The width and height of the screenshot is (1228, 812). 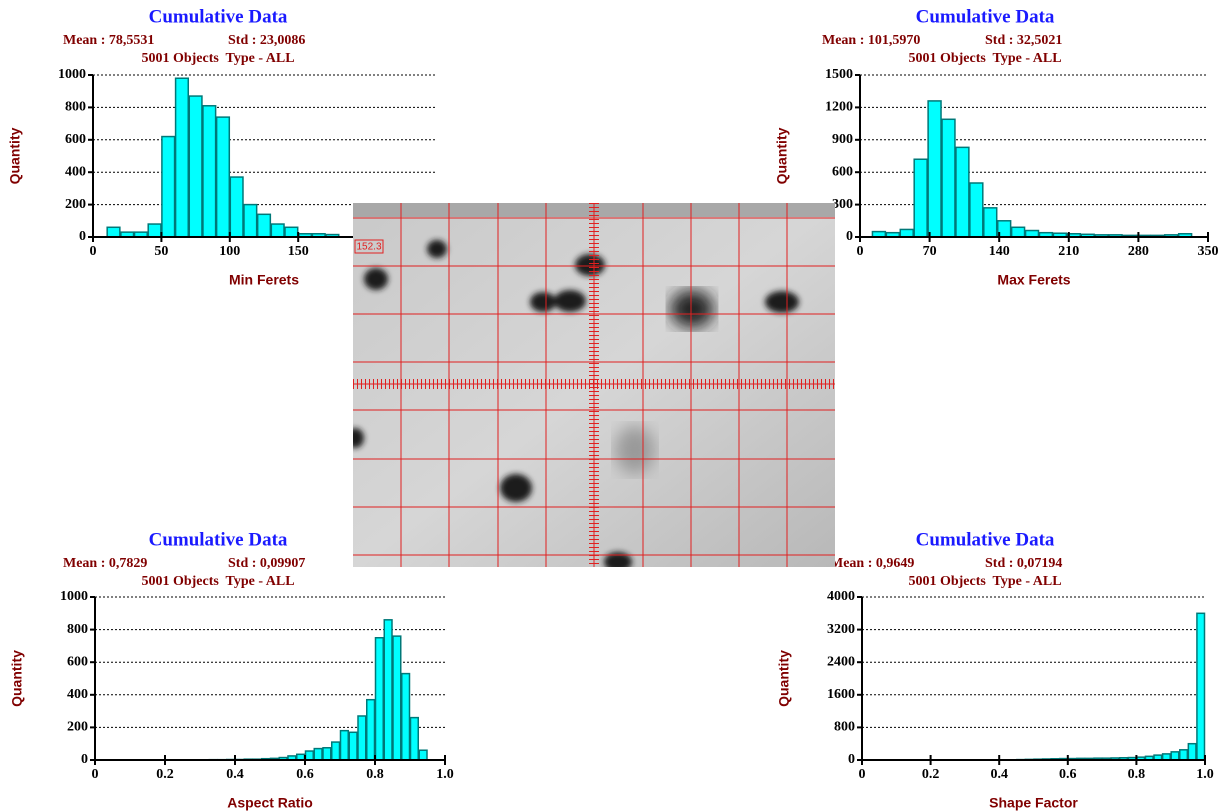 I want to click on y-tick-label: 900, so click(x=842, y=139).